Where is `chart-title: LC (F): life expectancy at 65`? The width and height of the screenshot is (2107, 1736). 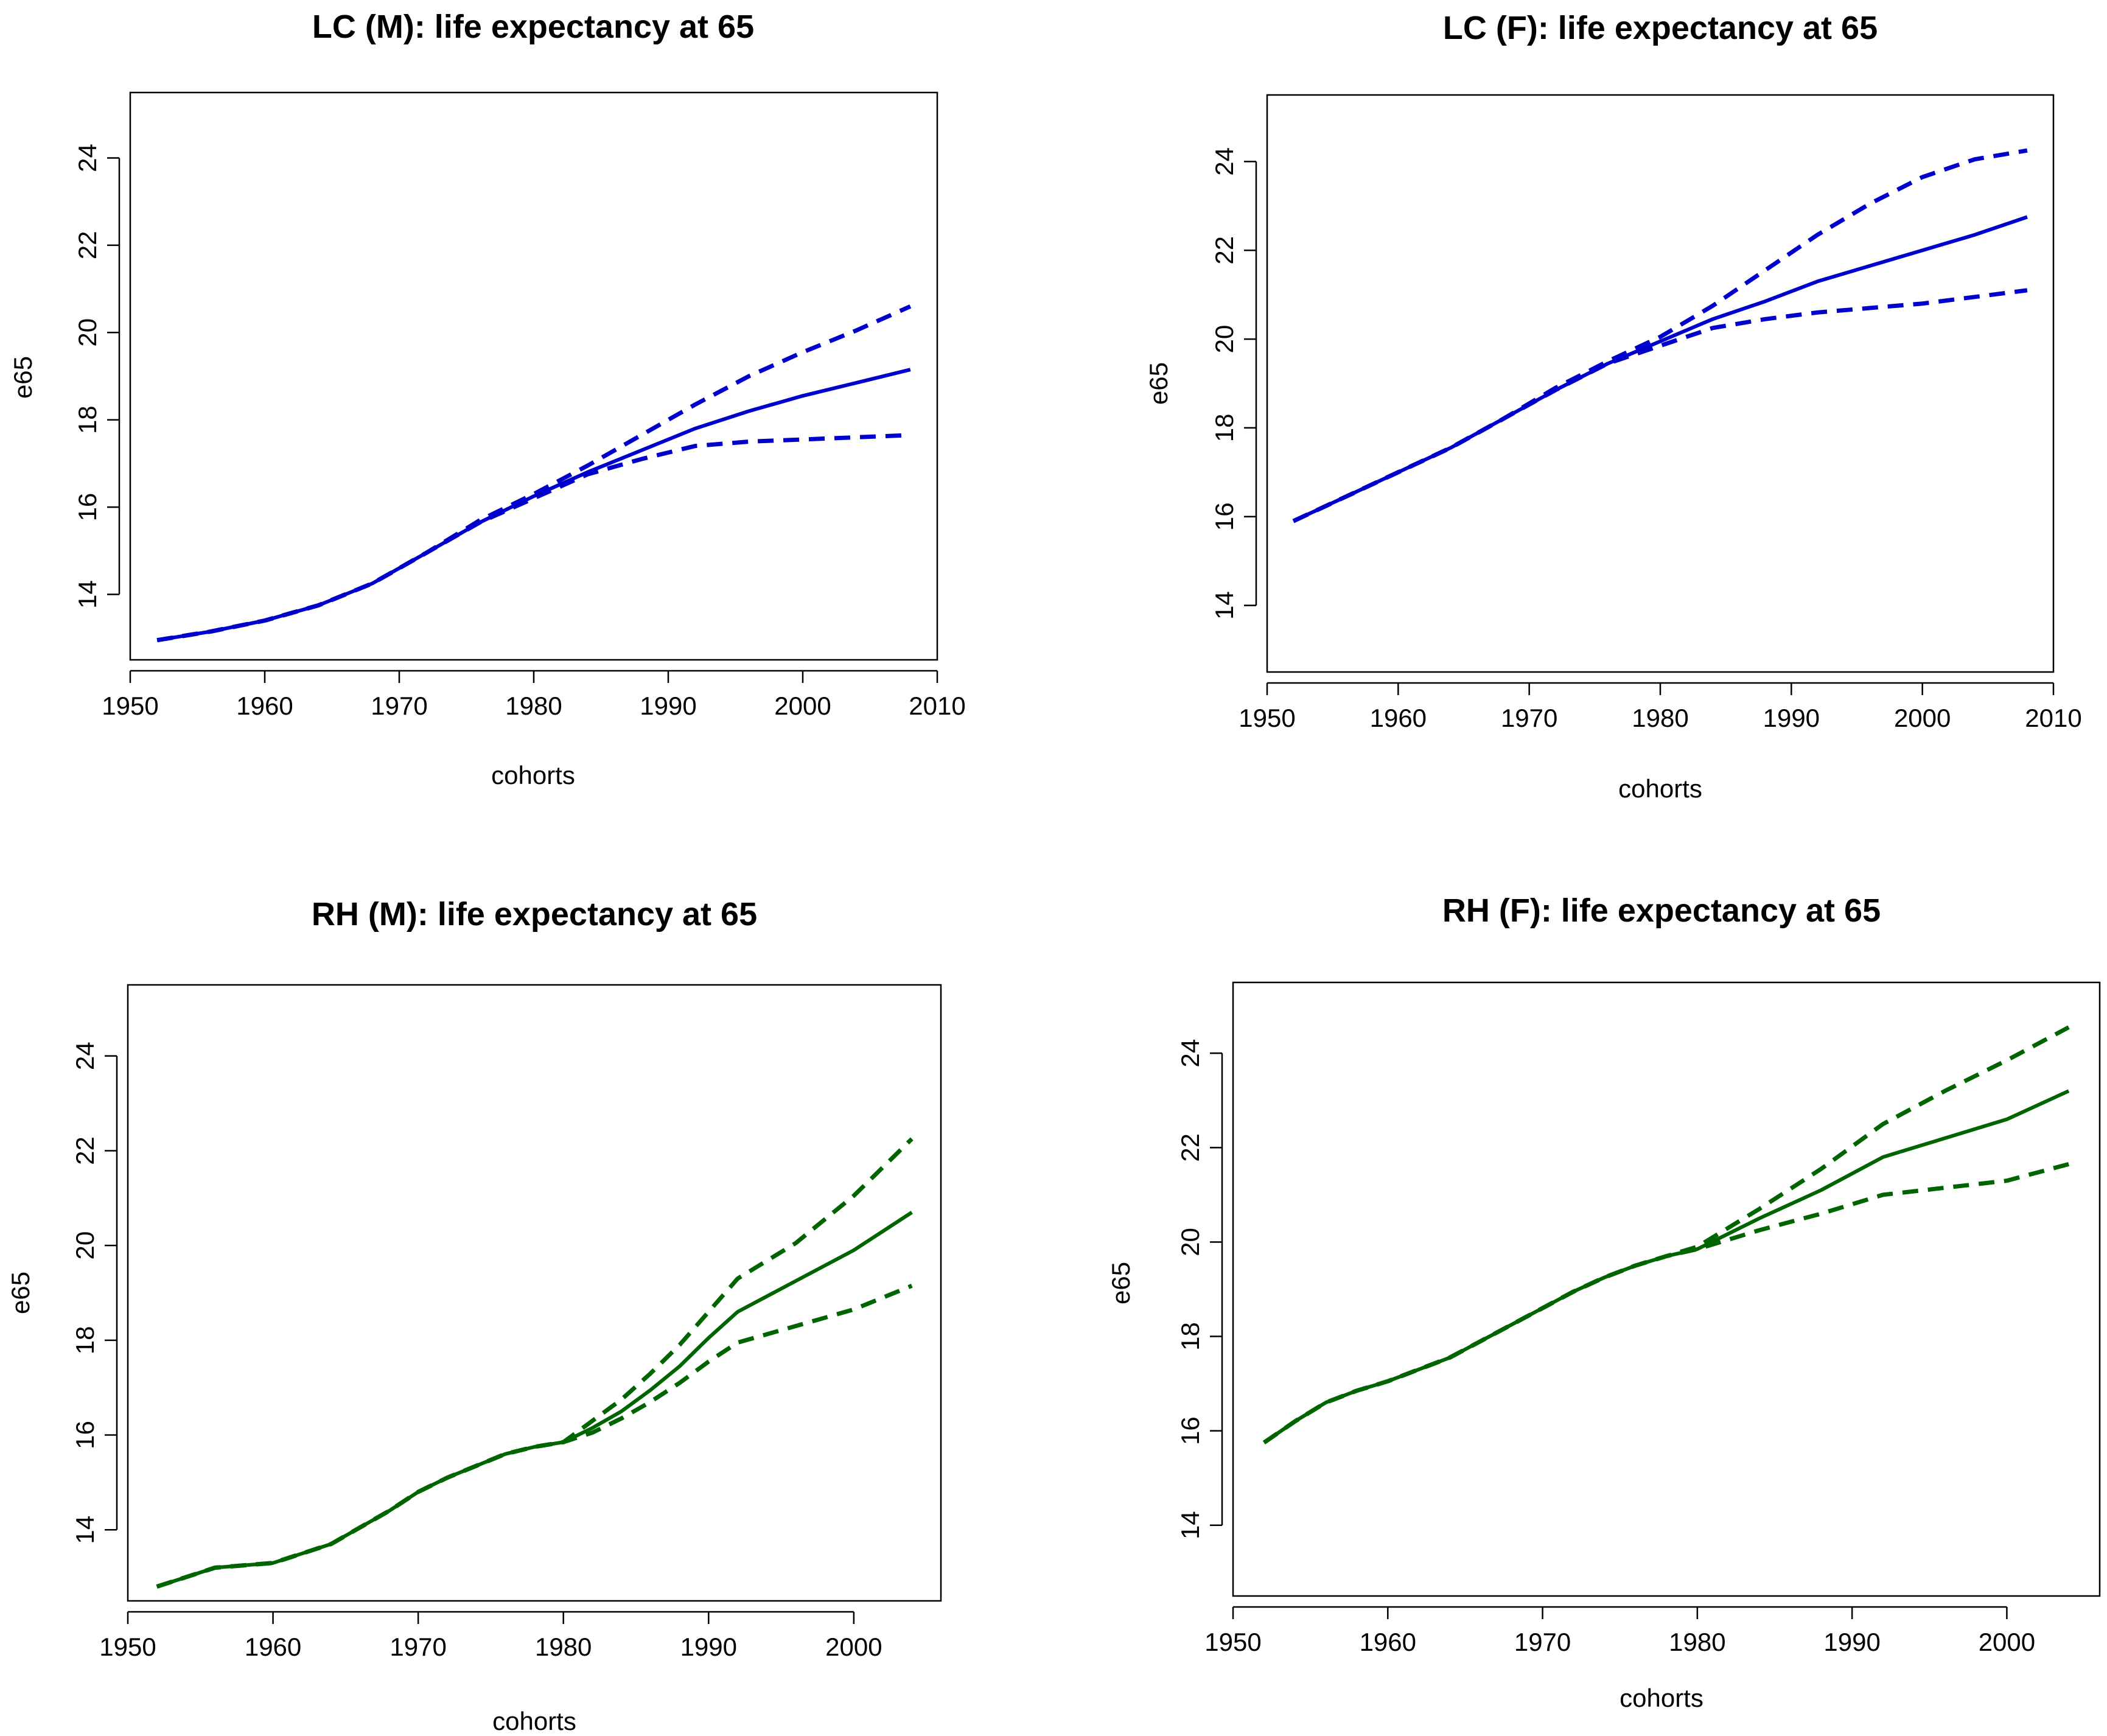
chart-title: LC (F): life expectancy at 65 is located at coordinates (1660, 28).